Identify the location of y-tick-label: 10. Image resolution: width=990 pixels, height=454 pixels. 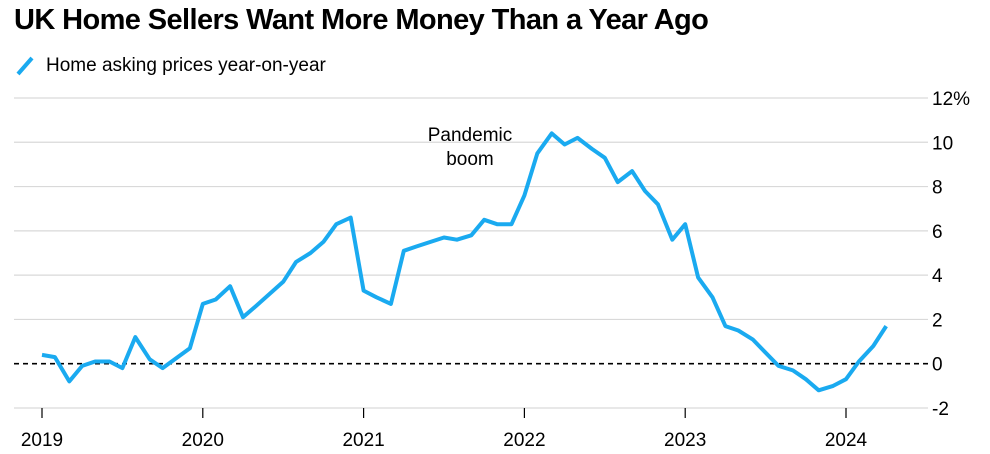
(942, 143).